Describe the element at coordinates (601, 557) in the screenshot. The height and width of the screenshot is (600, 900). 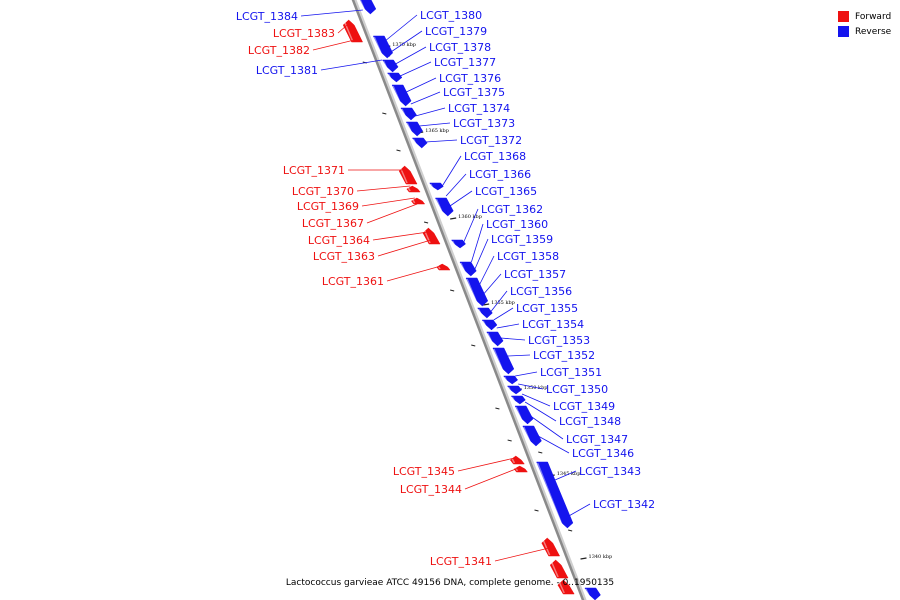
I see `scale-tick-label: 1340 kbp` at that location.